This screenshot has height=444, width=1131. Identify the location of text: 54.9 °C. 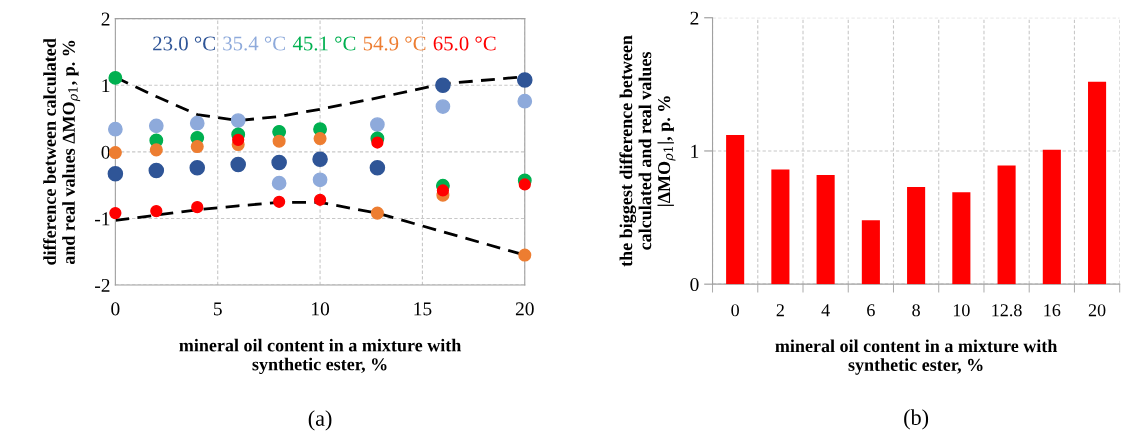
(394, 43).